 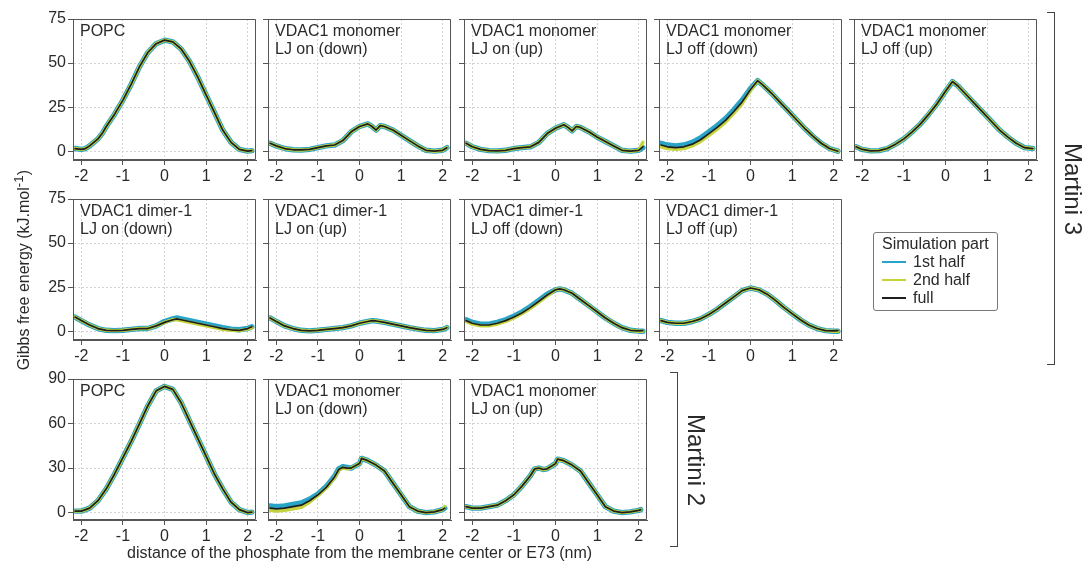 What do you see at coordinates (527, 220) in the screenshot?
I see `text: VDAC1 dimer-1 LJ off (down)` at bounding box center [527, 220].